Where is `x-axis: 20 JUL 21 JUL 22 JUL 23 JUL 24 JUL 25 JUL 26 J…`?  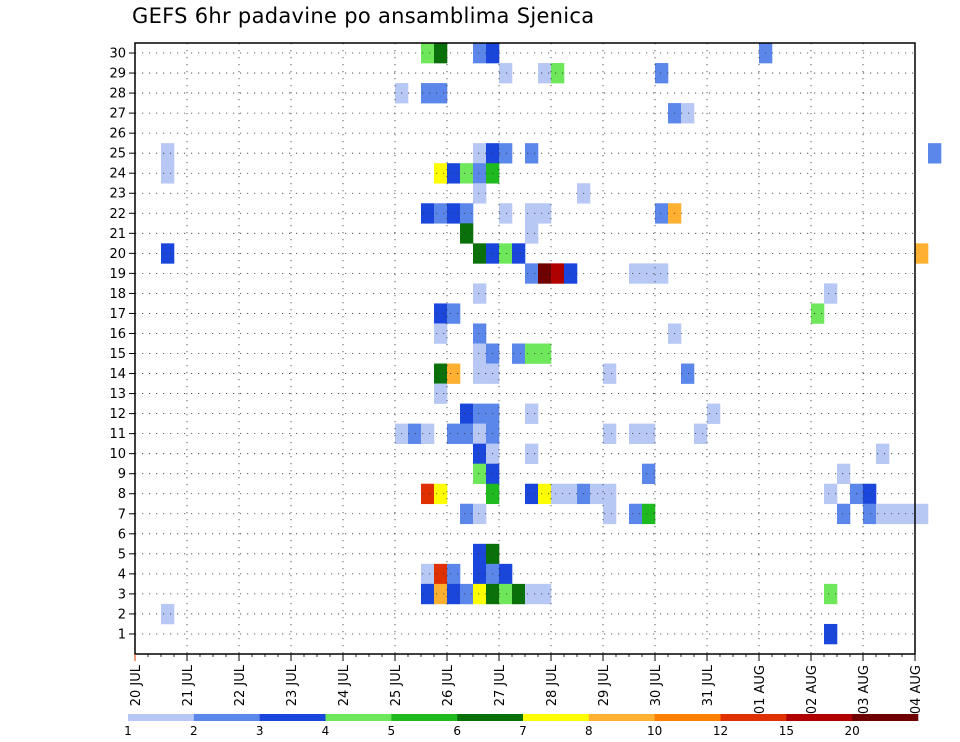 x-axis: 20 JUL 21 JUL 22 JUL 23 JUL 24 JUL 25 JUL 26 J… is located at coordinates (526, 684).